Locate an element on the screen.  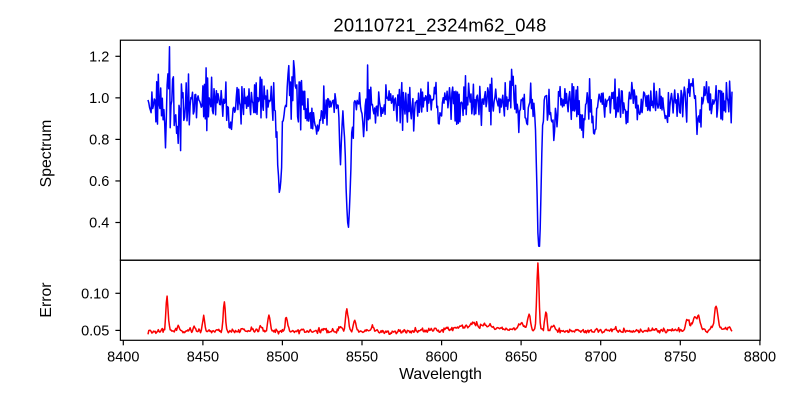
svg-text: 0.6 is located at coordinates (99, 182).